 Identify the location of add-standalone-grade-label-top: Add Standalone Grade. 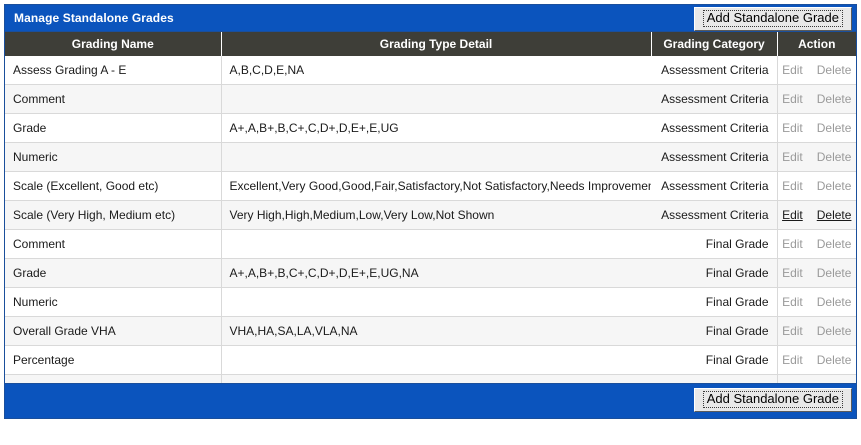
(772, 18).